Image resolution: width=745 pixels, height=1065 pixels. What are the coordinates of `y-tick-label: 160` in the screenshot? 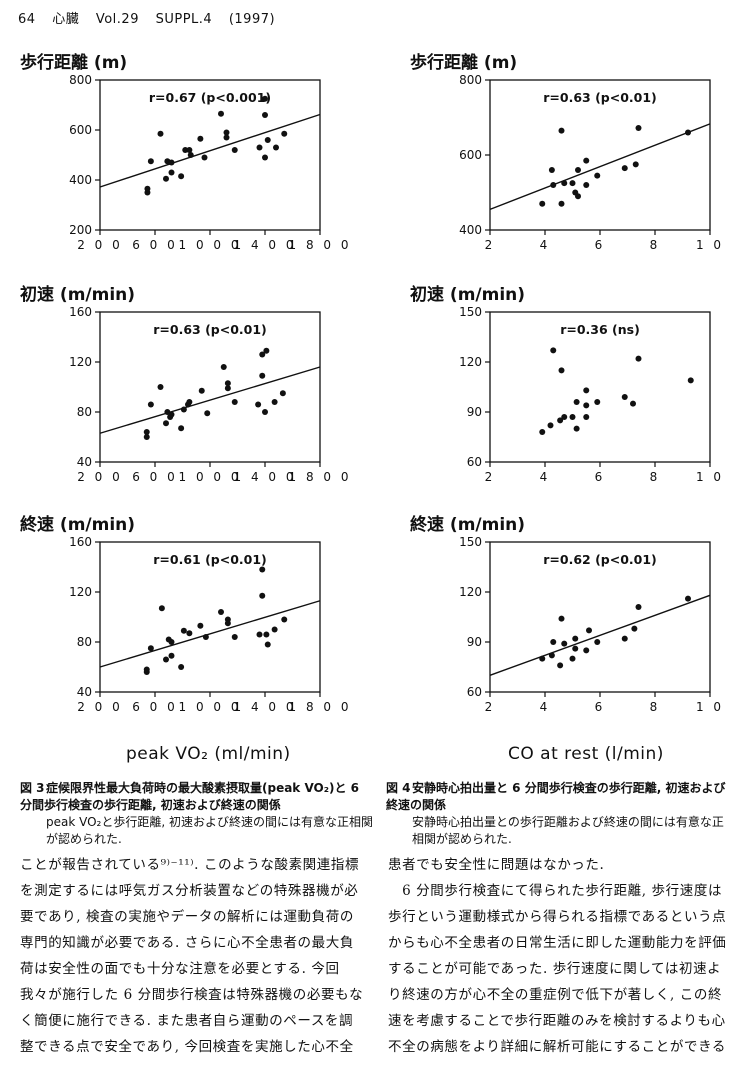 It's located at (80, 542).